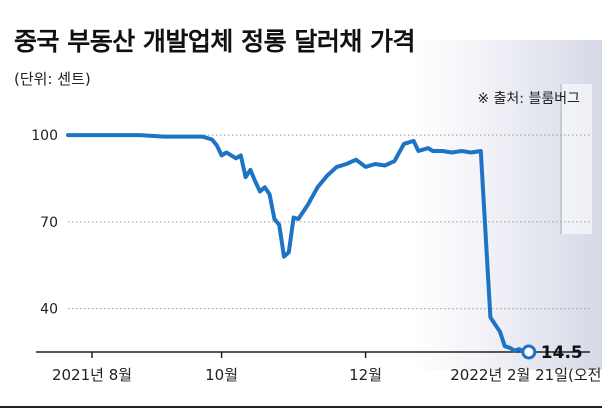 The height and width of the screenshot is (410, 602). What do you see at coordinates (49, 223) in the screenshot?
I see `y-tick-label: 70` at bounding box center [49, 223].